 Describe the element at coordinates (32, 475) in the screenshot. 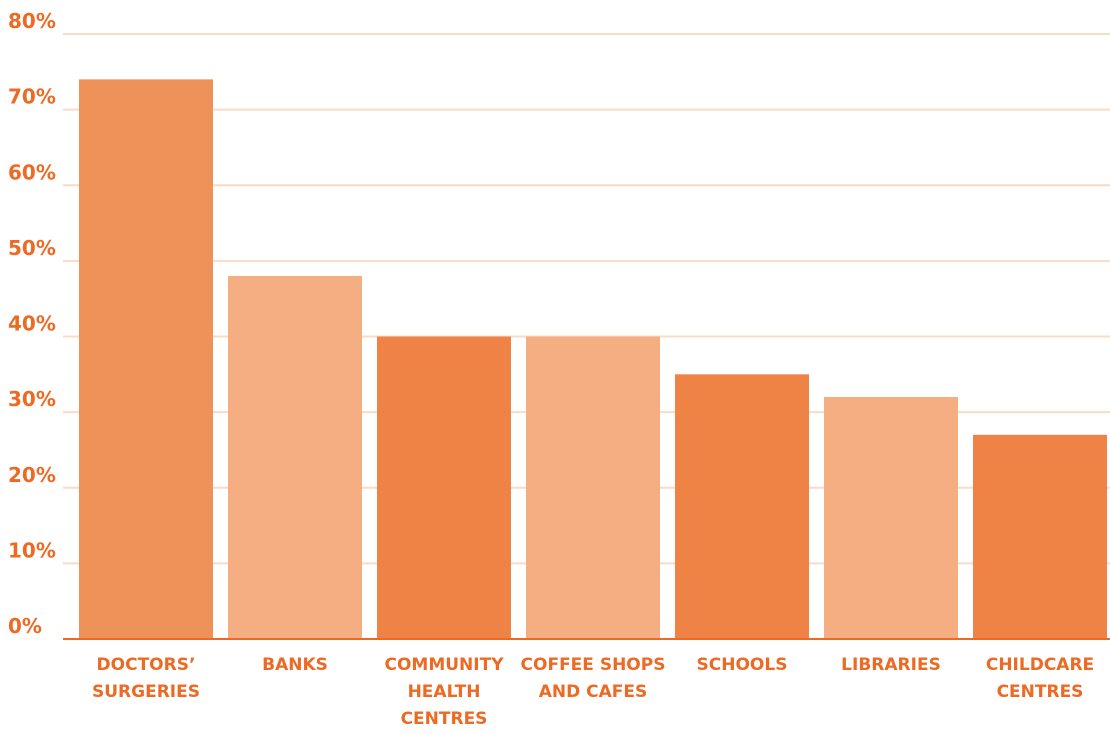

I see `y-tick-label: 20%` at that location.